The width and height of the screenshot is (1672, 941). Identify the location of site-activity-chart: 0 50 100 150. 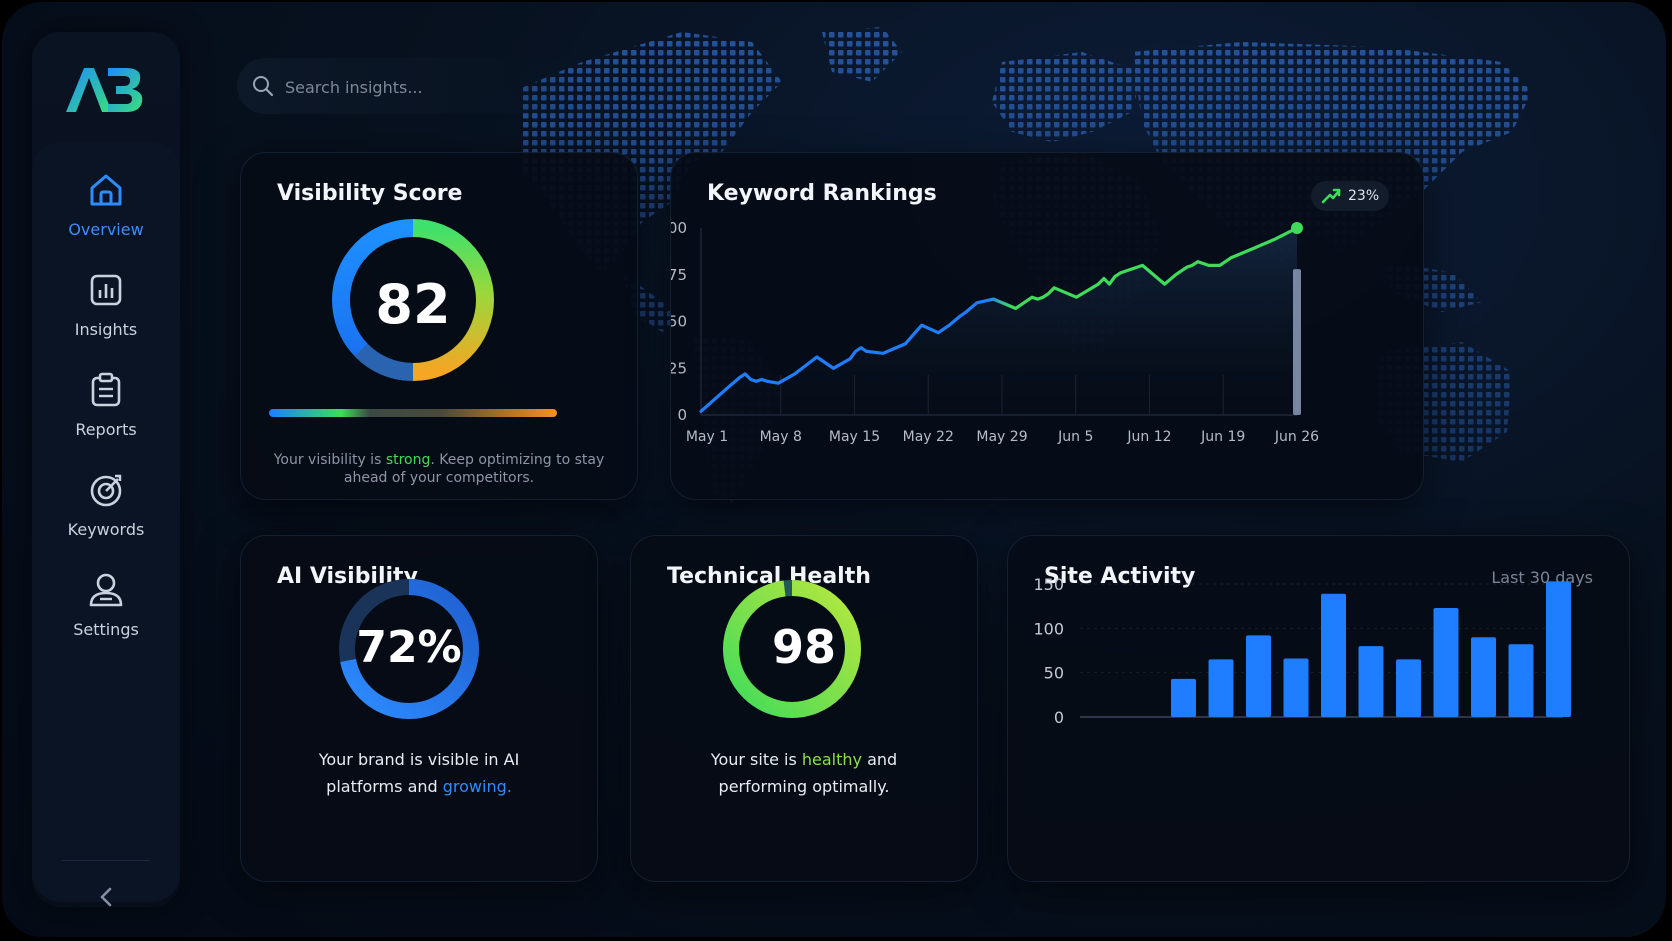
(1302, 651).